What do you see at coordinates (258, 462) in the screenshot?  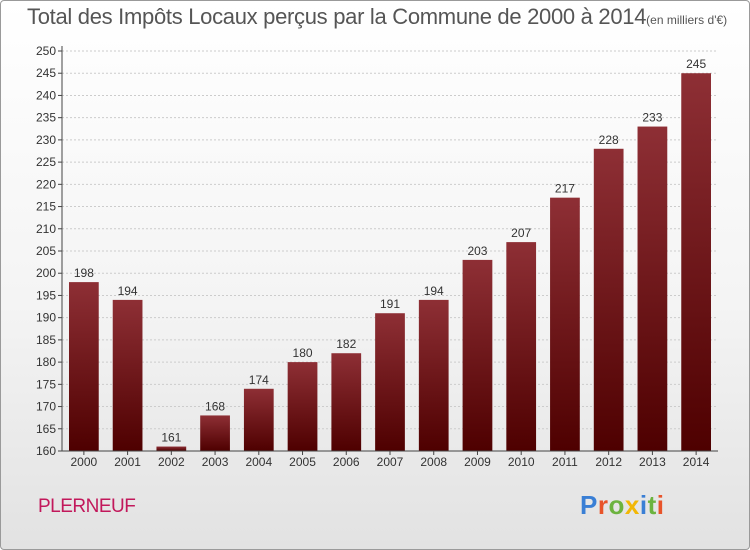 I see `x-tick-label: 2004` at bounding box center [258, 462].